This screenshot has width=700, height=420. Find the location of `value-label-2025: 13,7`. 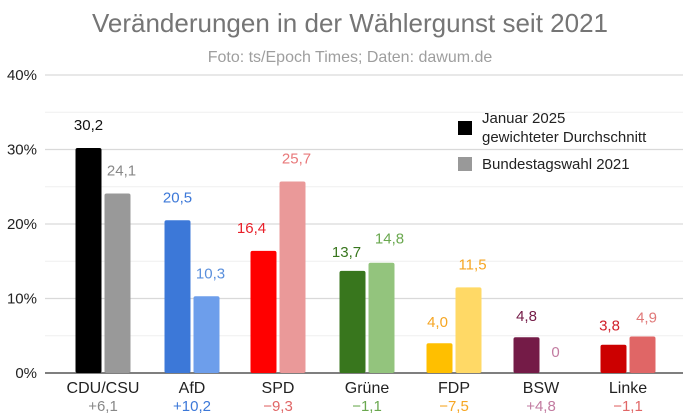

value-label-2025: 13,7 is located at coordinates (346, 252).